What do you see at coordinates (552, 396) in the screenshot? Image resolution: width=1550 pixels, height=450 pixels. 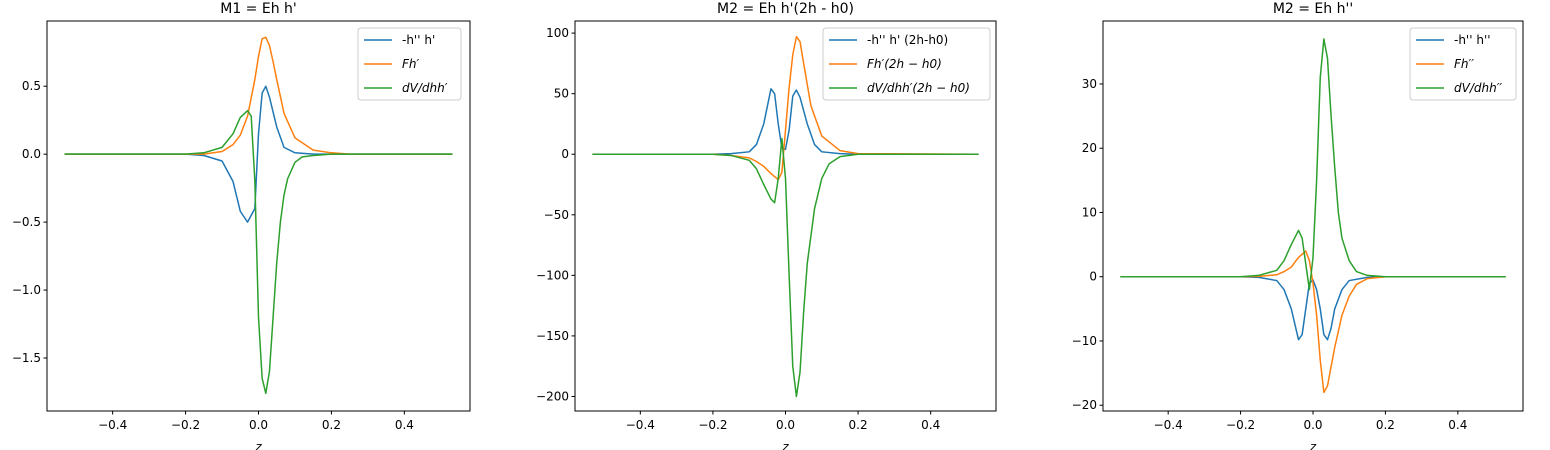 I see `y-tick-label: −200` at bounding box center [552, 396].